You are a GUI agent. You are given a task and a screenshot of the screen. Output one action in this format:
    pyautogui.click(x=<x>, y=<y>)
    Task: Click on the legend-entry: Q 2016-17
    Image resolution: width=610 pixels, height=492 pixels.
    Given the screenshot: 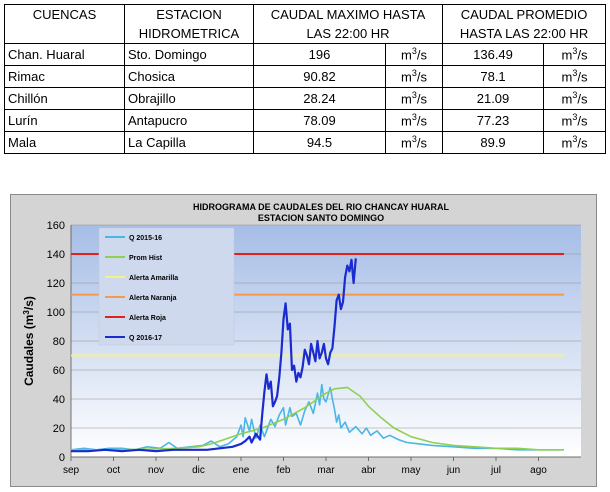 What is the action you would take?
    pyautogui.click(x=145, y=338)
    